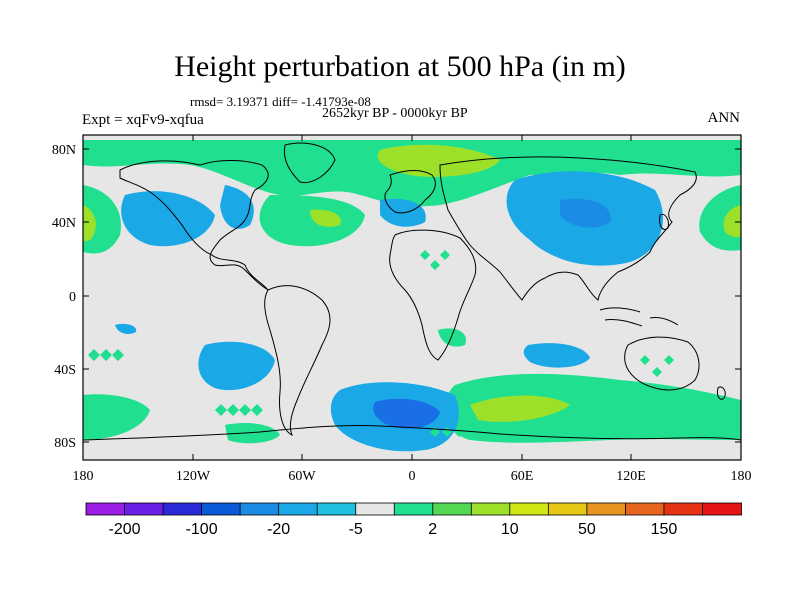 The image size is (800, 600). What do you see at coordinates (406, 413) in the screenshot?
I see `south-atlantic-core` at bounding box center [406, 413].